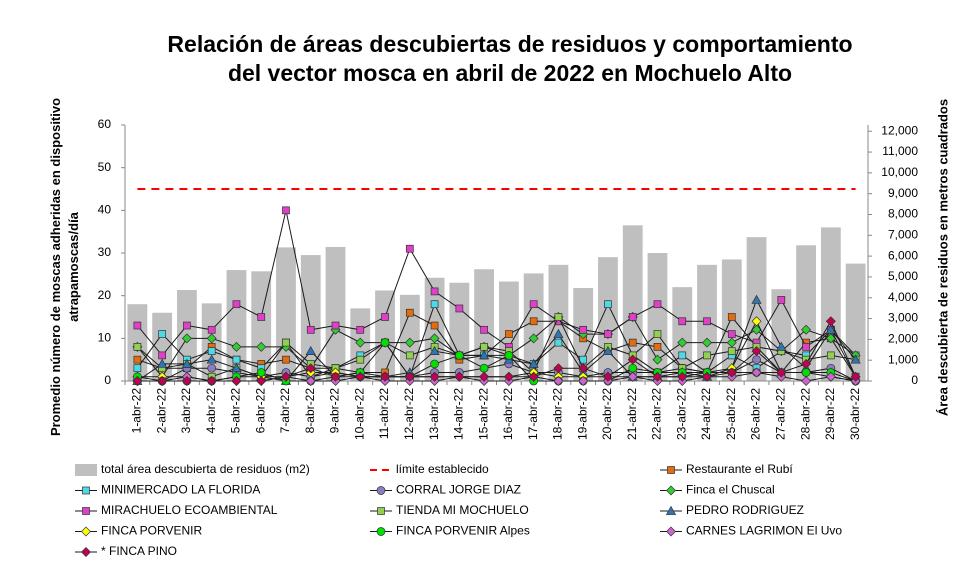 The width and height of the screenshot is (958, 565). Describe the element at coordinates (903, 193) in the screenshot. I see `y2-tick-label: 9,000` at that location.